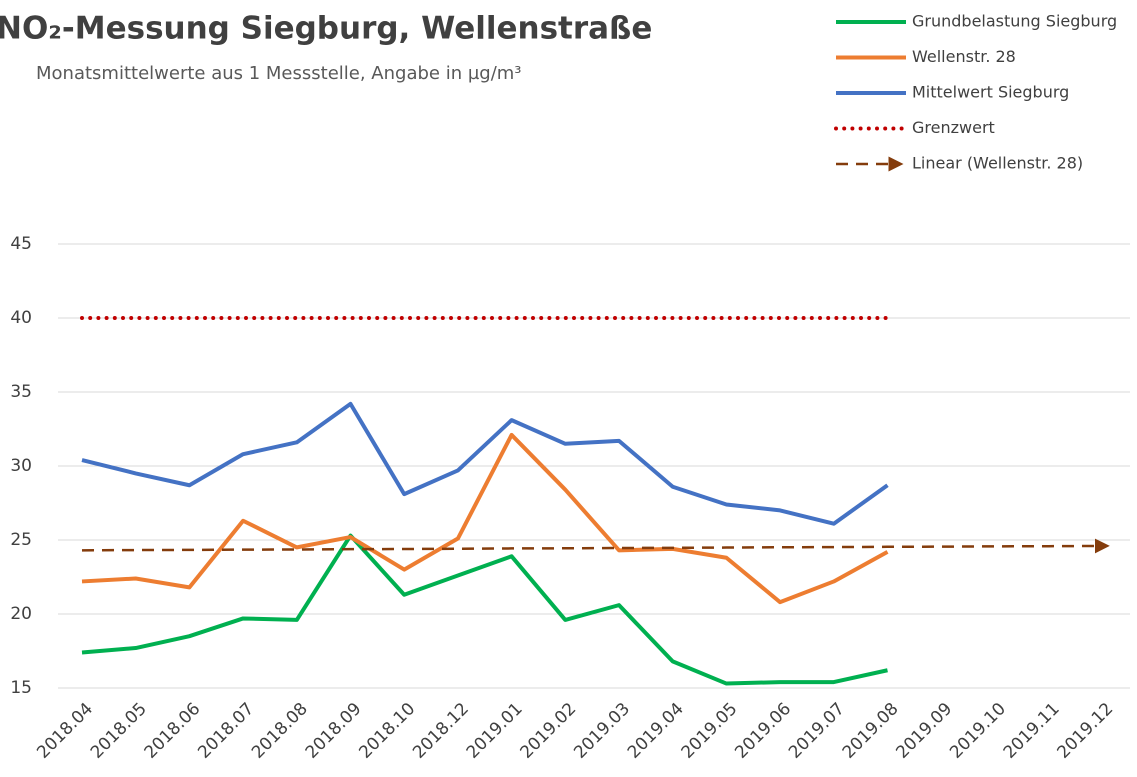 Image resolution: width=1137 pixels, height=777 pixels. What do you see at coordinates (656, 731) in the screenshot?
I see `x-tick-label: 2019.04` at bounding box center [656, 731].